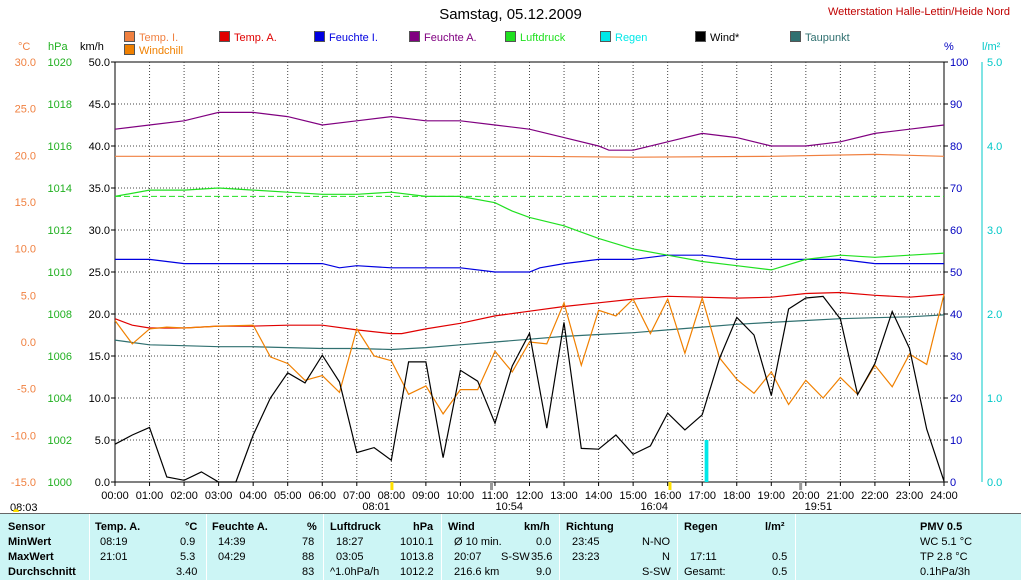  What do you see at coordinates (956, 273) in the screenshot?
I see `percent-tick-label: 50` at bounding box center [956, 273].